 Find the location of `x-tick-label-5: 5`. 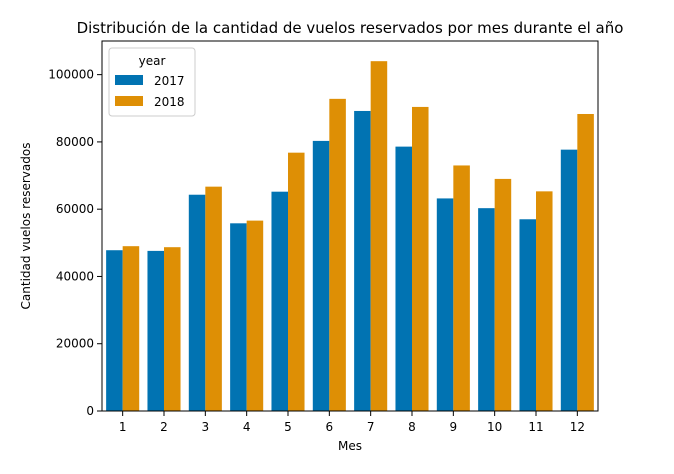

x-tick-label-5: 5 is located at coordinates (288, 427).